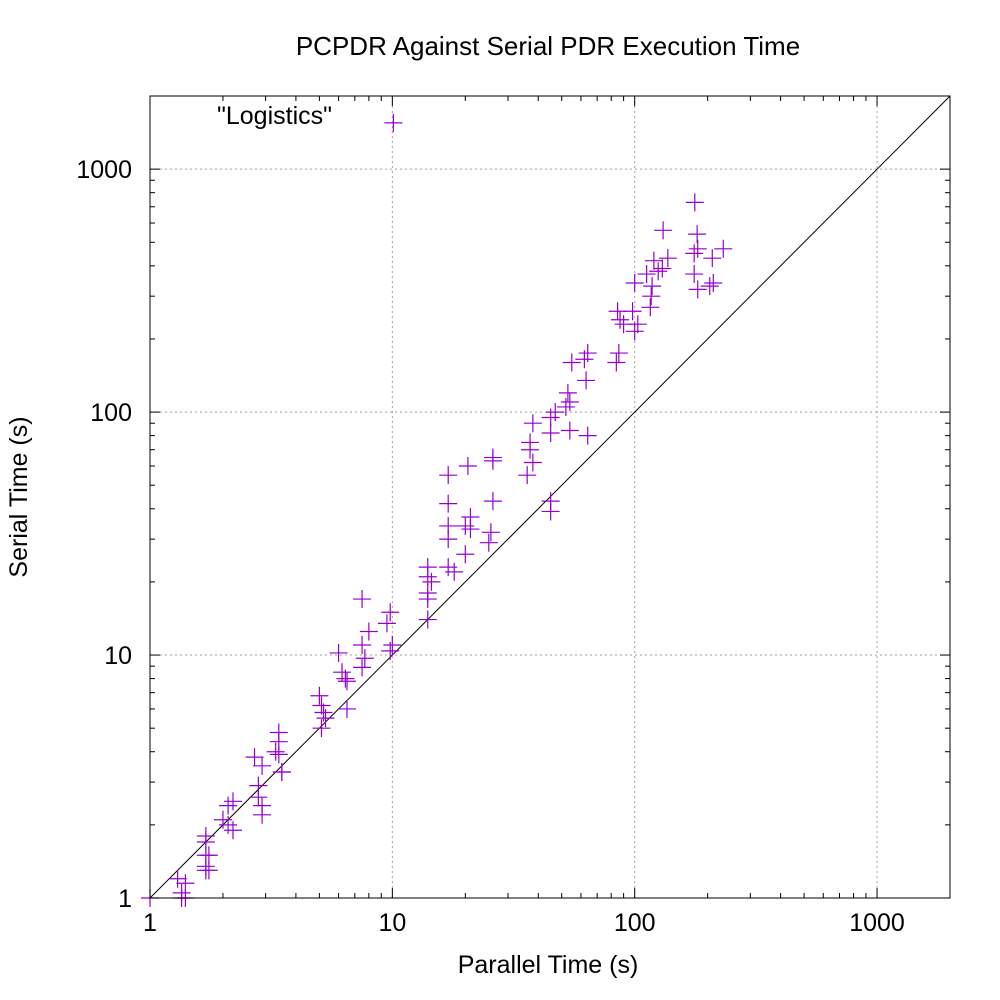  I want to click on y-tick-label: 10, so click(118, 656).